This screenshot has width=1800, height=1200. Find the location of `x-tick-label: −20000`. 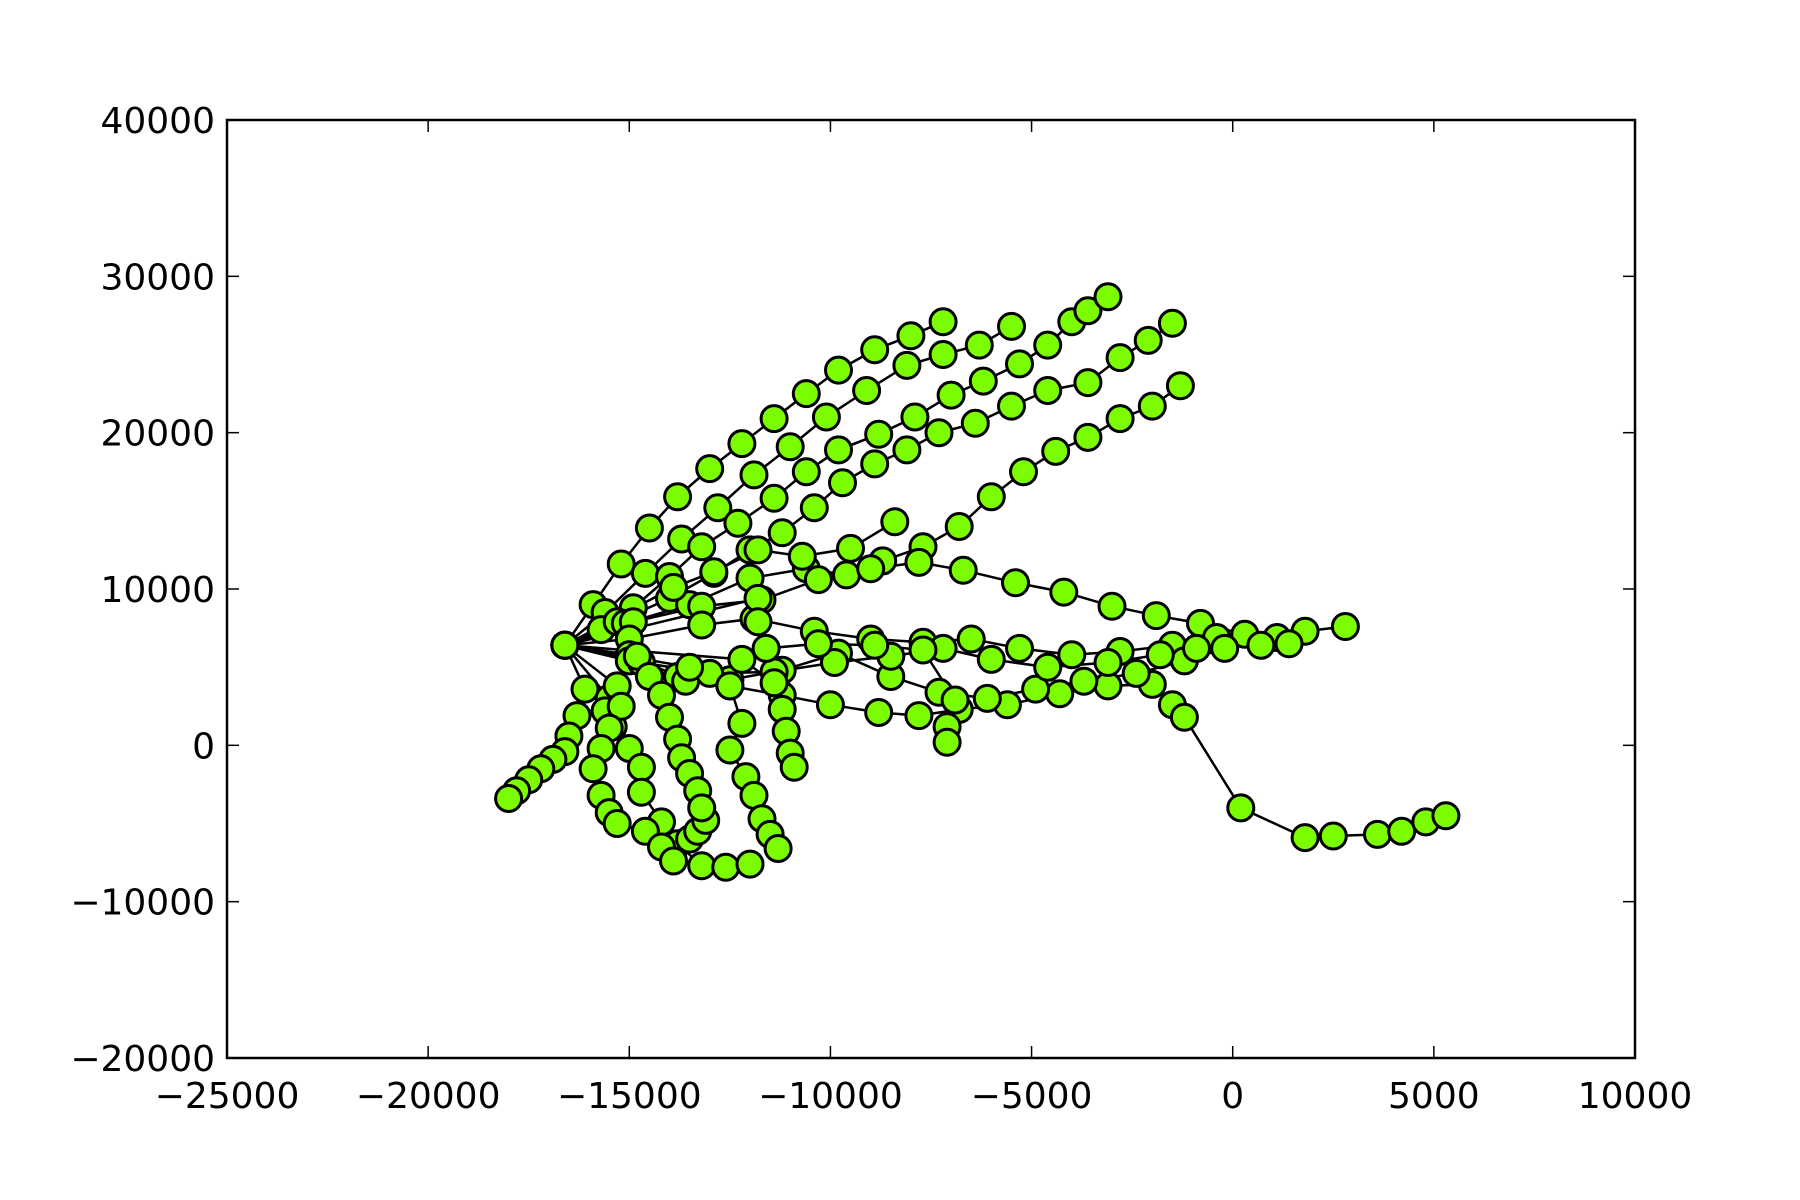

x-tick-label: −20000 is located at coordinates (428, 1096).